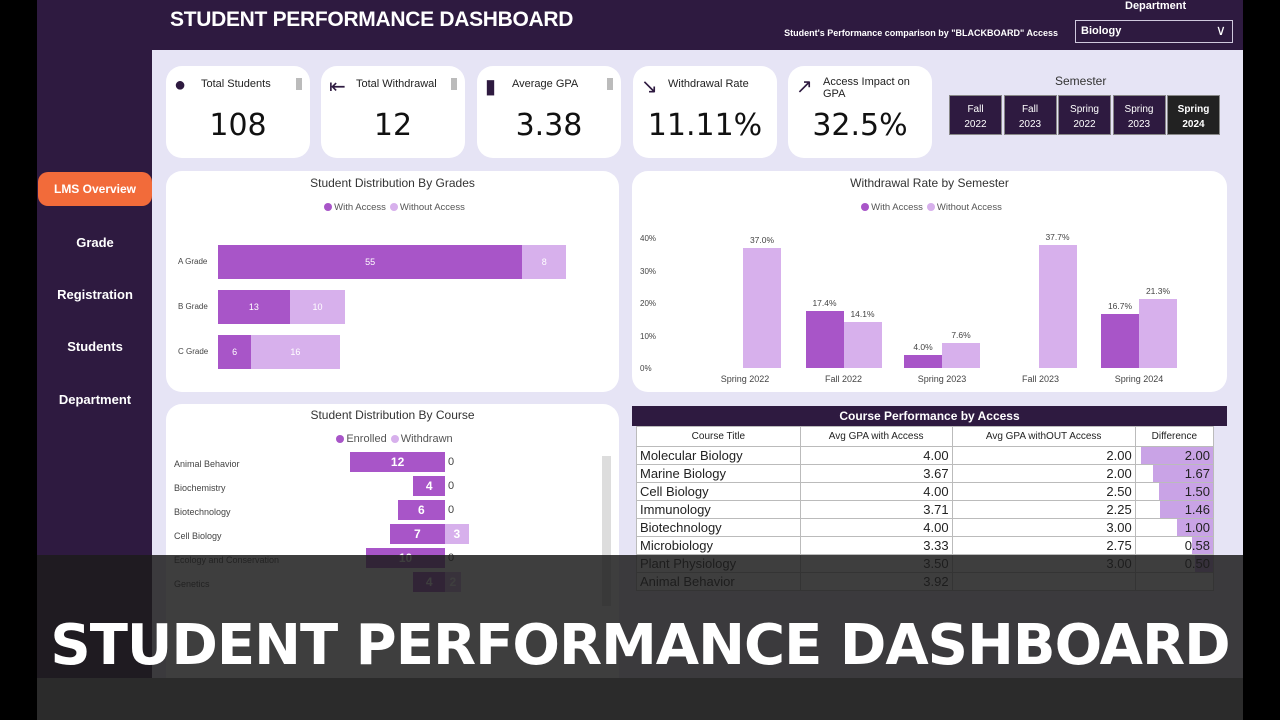 This screenshot has height=720, width=1280. Describe the element at coordinates (648, 238) in the screenshot. I see `y-tick-label: 40%` at that location.